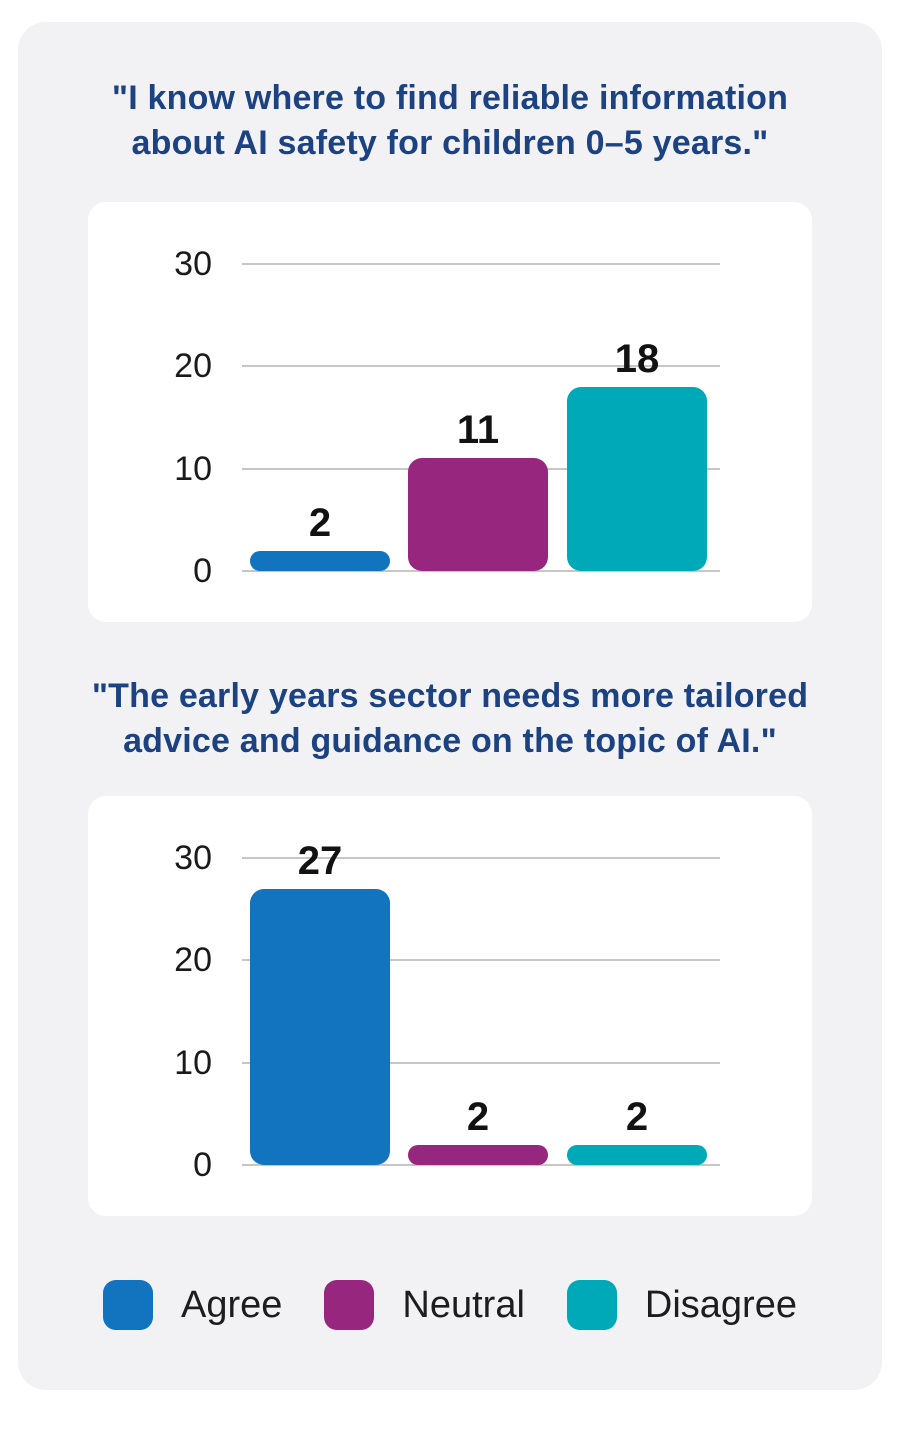 Image resolution: width=900 pixels, height=1434 pixels. What do you see at coordinates (450, 143) in the screenshot?
I see `chart-1-title-line-2: about AI safety for children 0–5 years."` at bounding box center [450, 143].